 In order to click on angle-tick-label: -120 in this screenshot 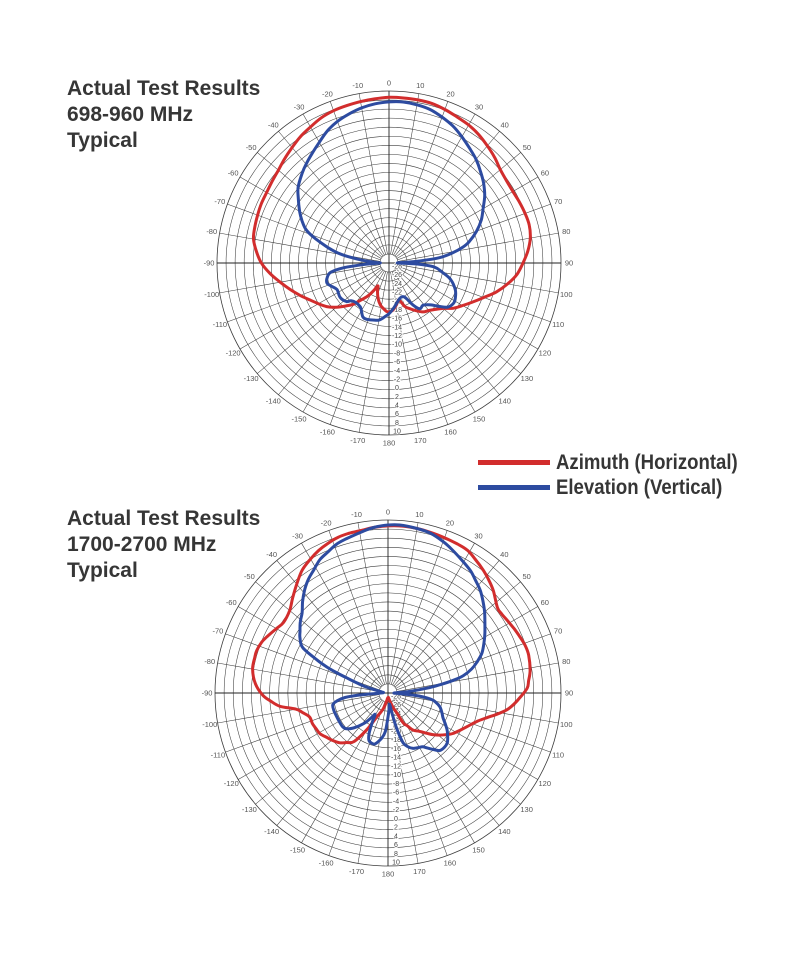, I will do `click(233, 353)`.